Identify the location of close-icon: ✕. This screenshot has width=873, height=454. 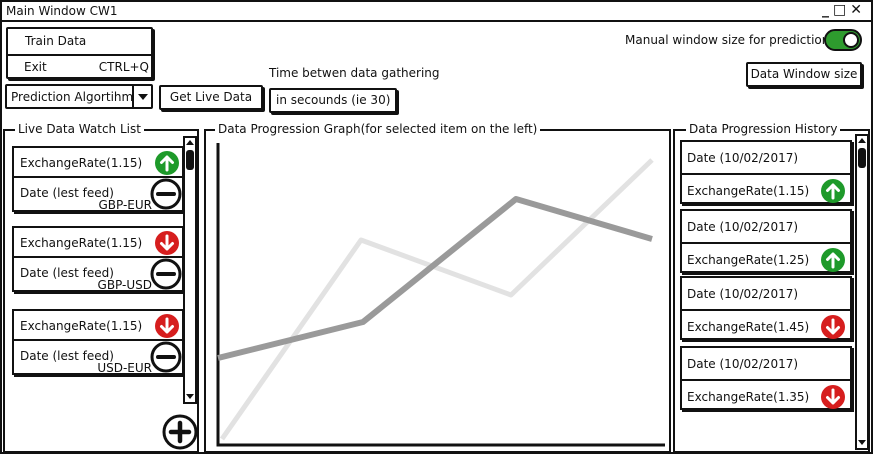
(856, 10).